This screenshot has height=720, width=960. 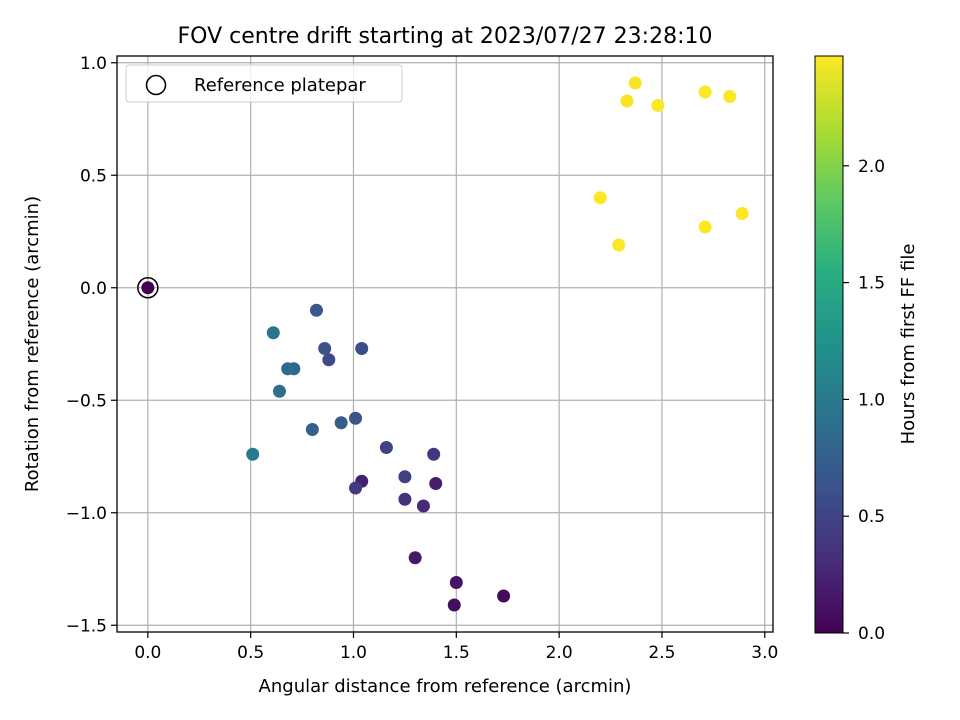 I want to click on y-tick-label: 0.0, so click(x=93, y=289).